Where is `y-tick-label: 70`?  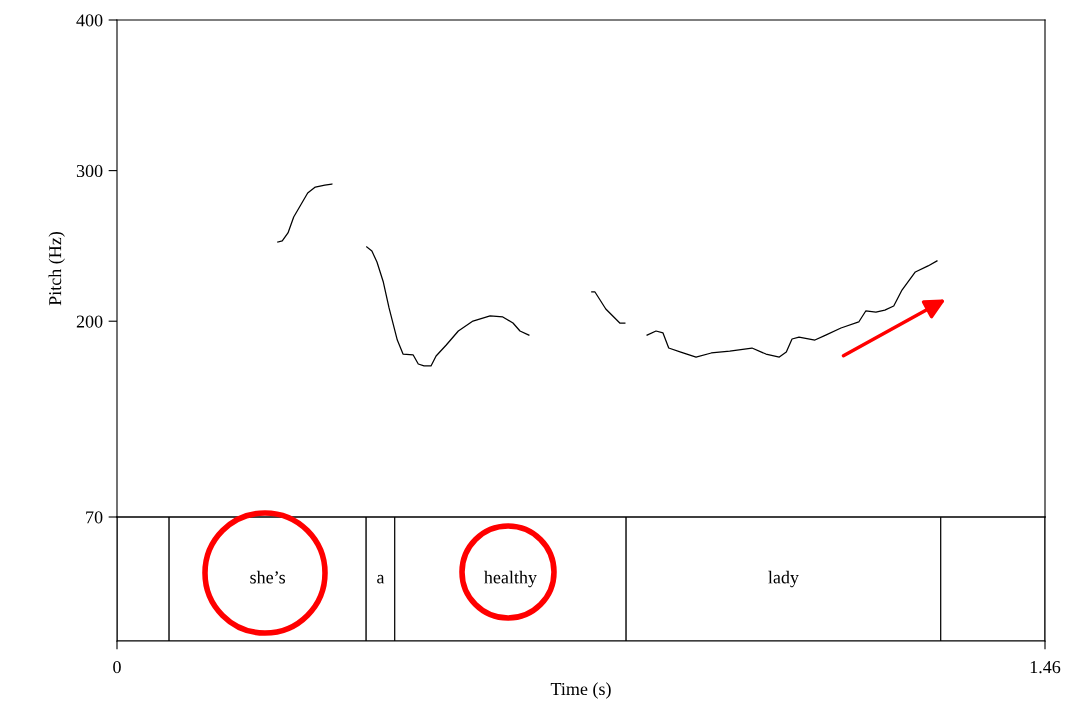
y-tick-label: 70 is located at coordinates (94, 517).